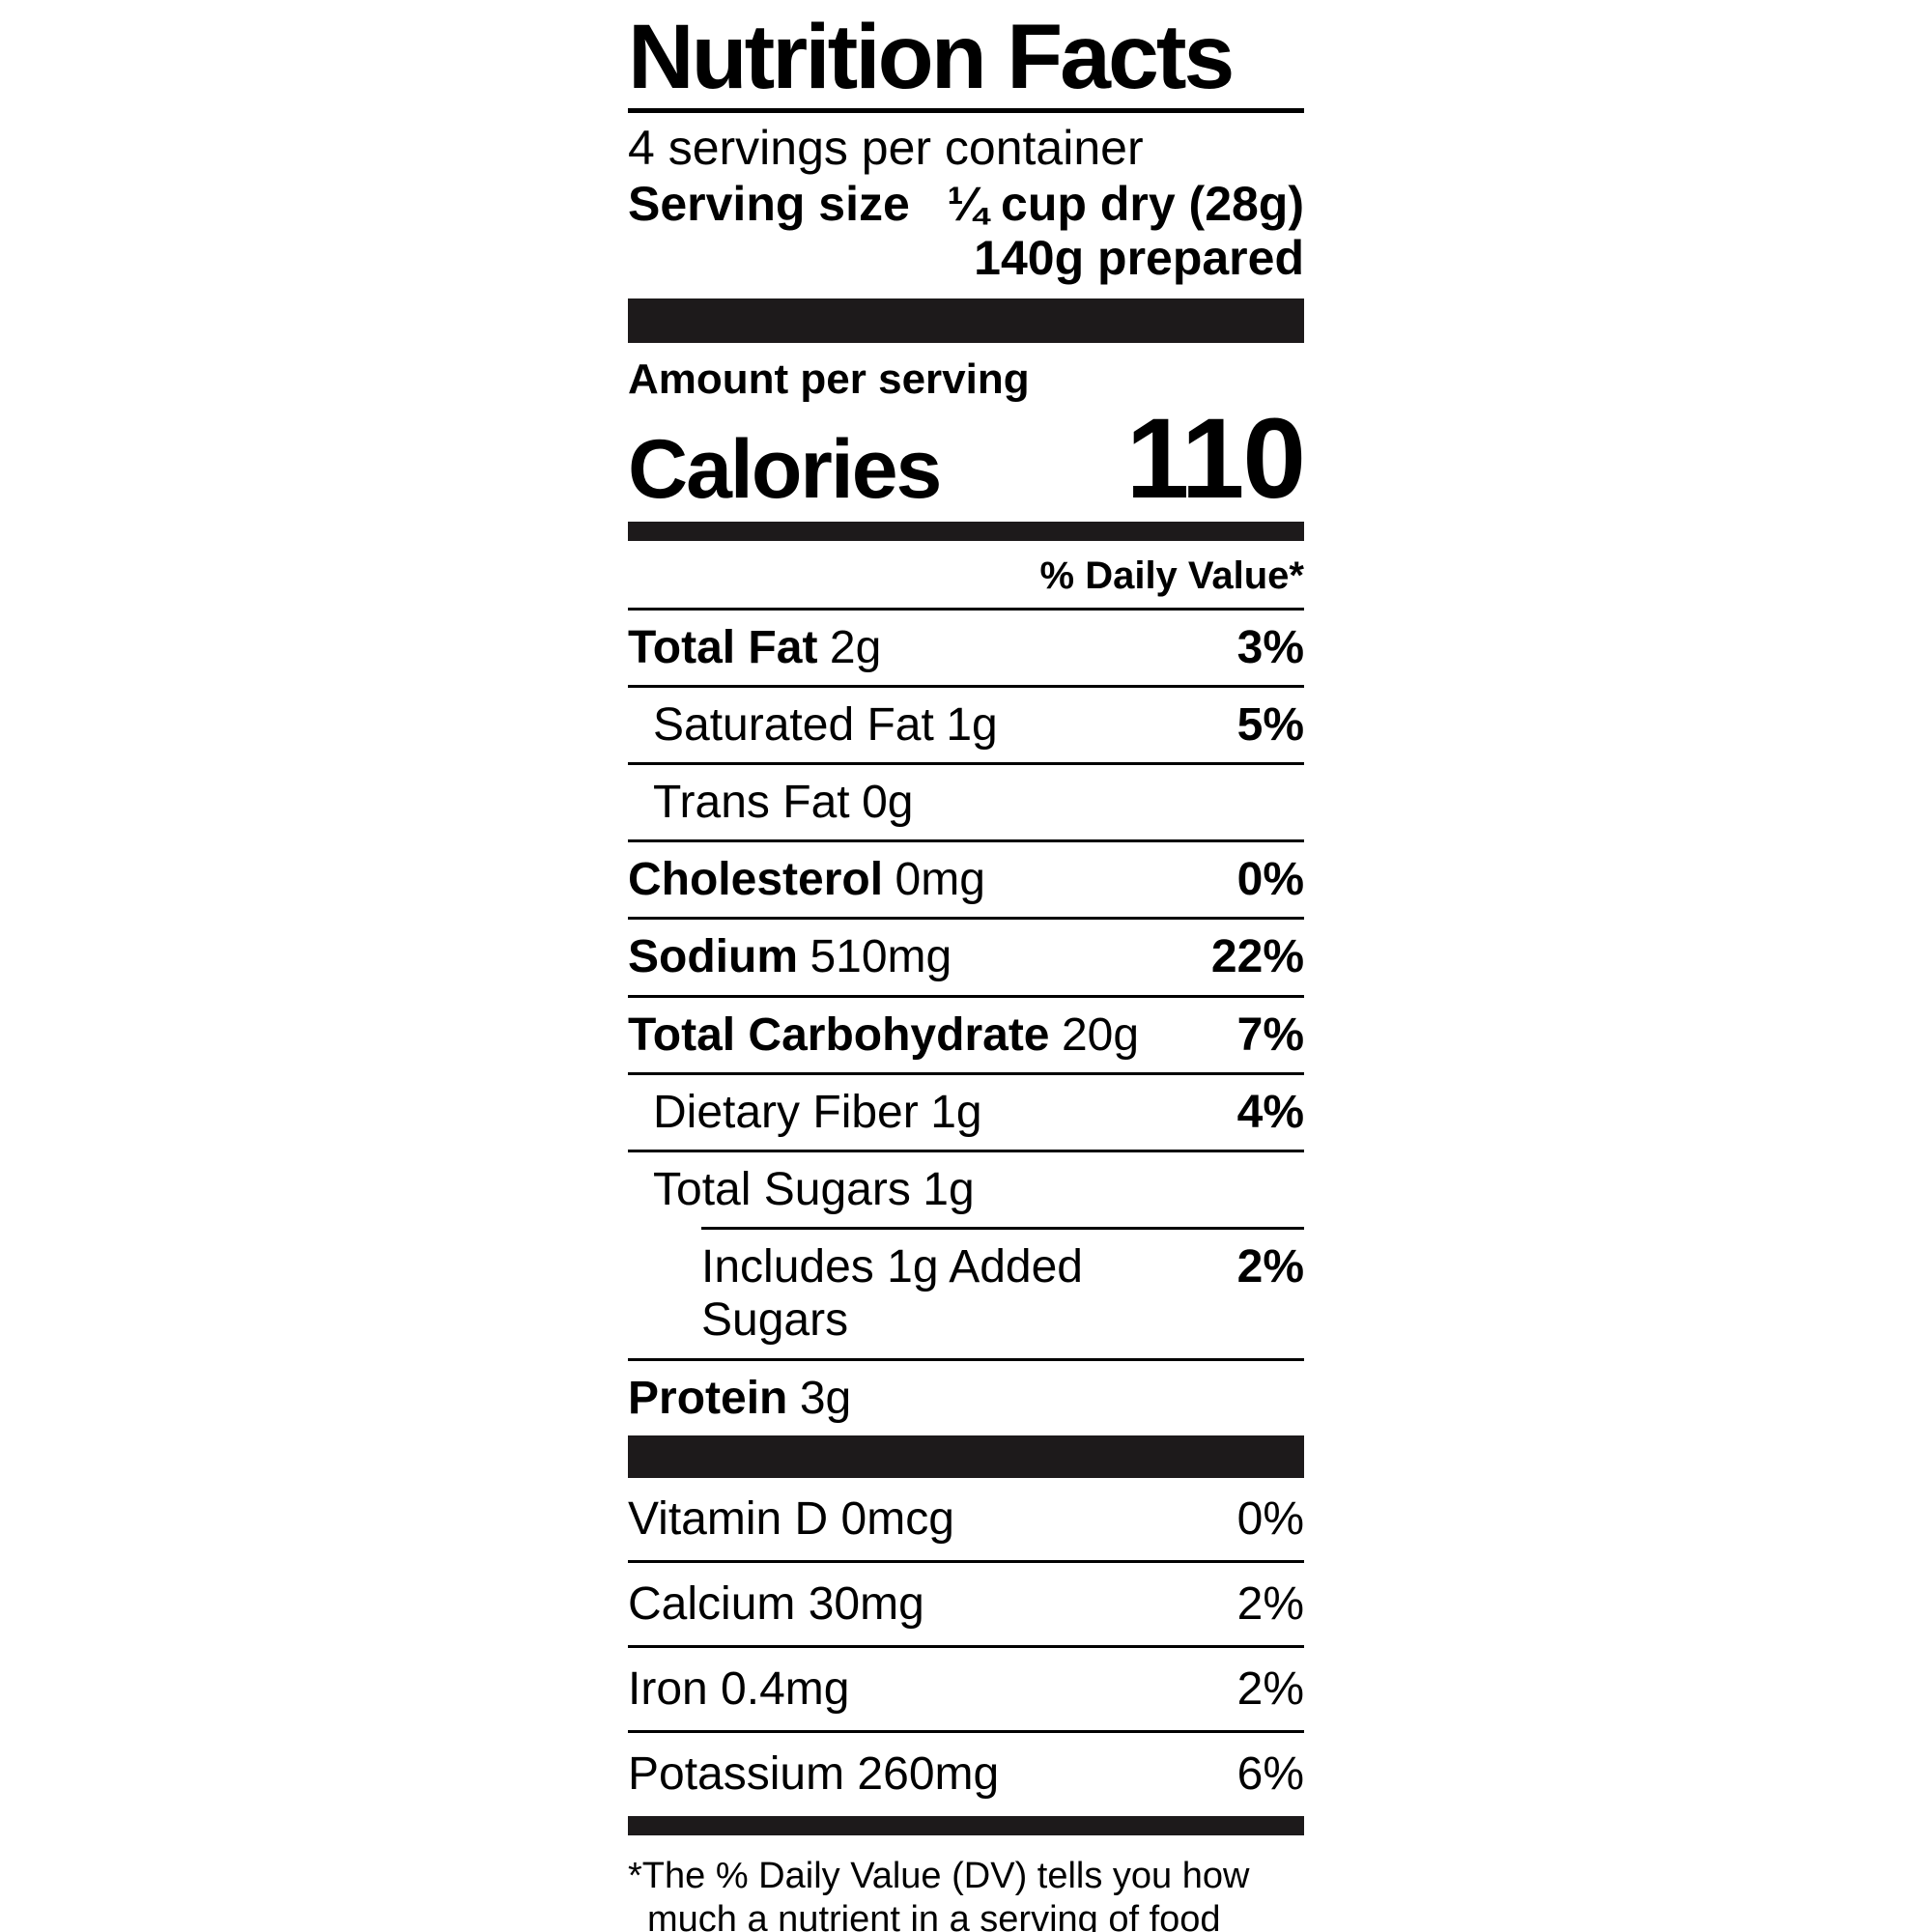  I want to click on nutrient-name-amount: Total Carbohydrate 20g, so click(883, 1035).